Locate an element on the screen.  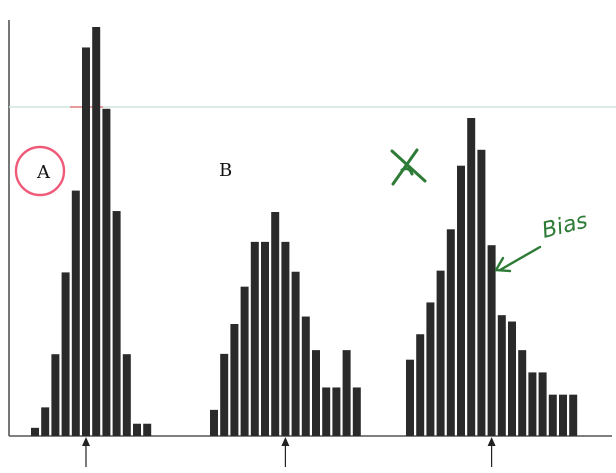
histogram-b is located at coordinates (285, 339).